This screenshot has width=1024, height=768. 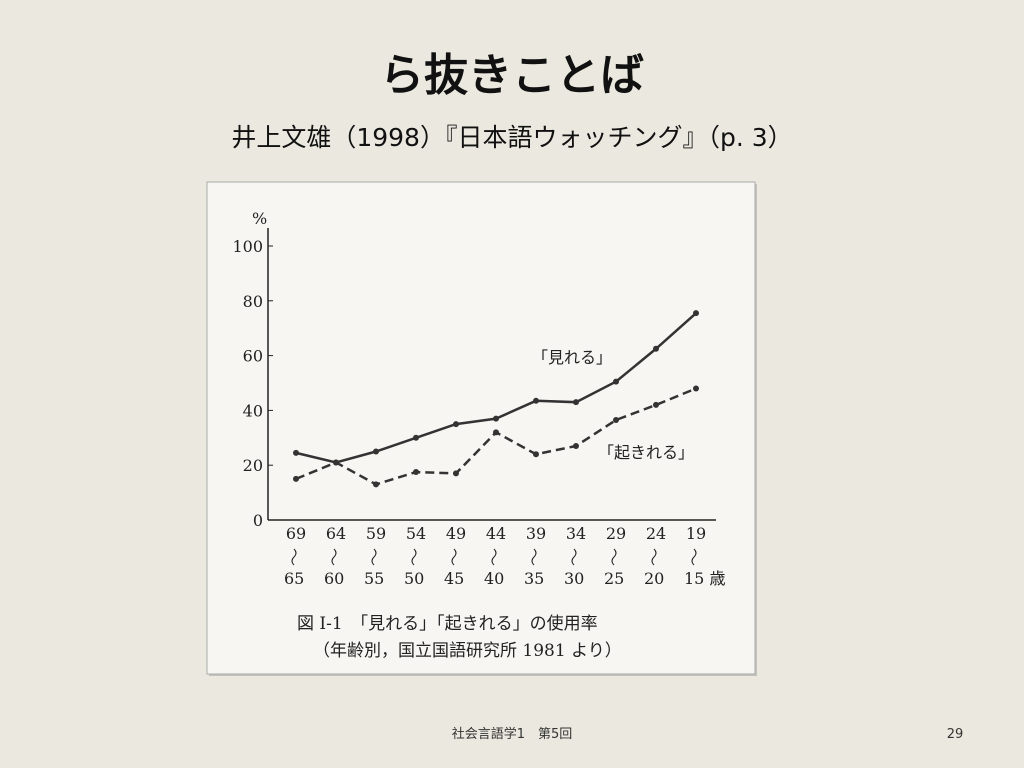 I want to click on y-tick-label: 60, so click(x=253, y=356).